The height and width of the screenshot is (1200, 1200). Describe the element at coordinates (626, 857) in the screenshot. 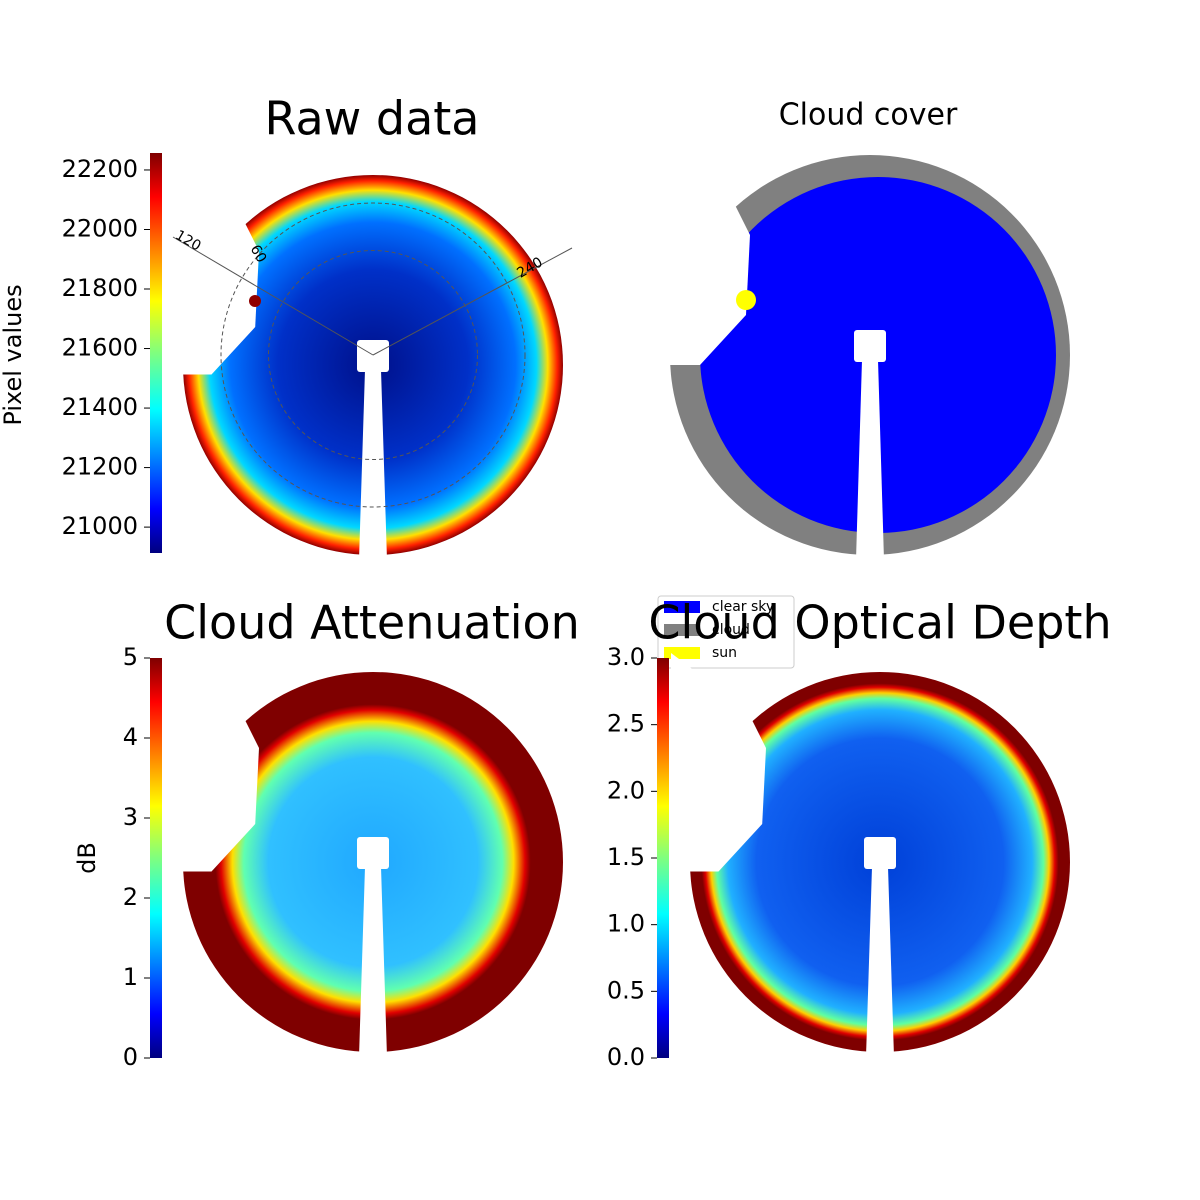

I see `colorbar-tick-label: 1.5` at that location.